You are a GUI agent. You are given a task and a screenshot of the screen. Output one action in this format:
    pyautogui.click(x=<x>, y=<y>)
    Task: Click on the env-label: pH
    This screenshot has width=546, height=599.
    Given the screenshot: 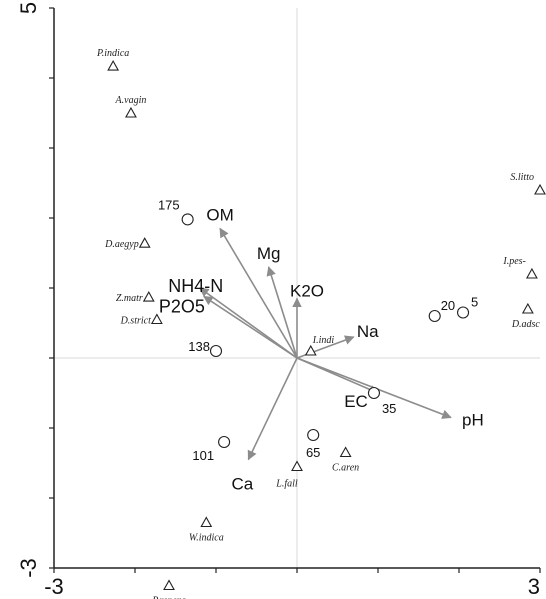 What is the action you would take?
    pyautogui.click(x=473, y=420)
    